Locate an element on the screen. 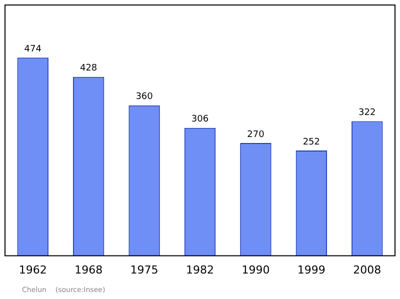  x-tick-label: 1975 is located at coordinates (144, 269).